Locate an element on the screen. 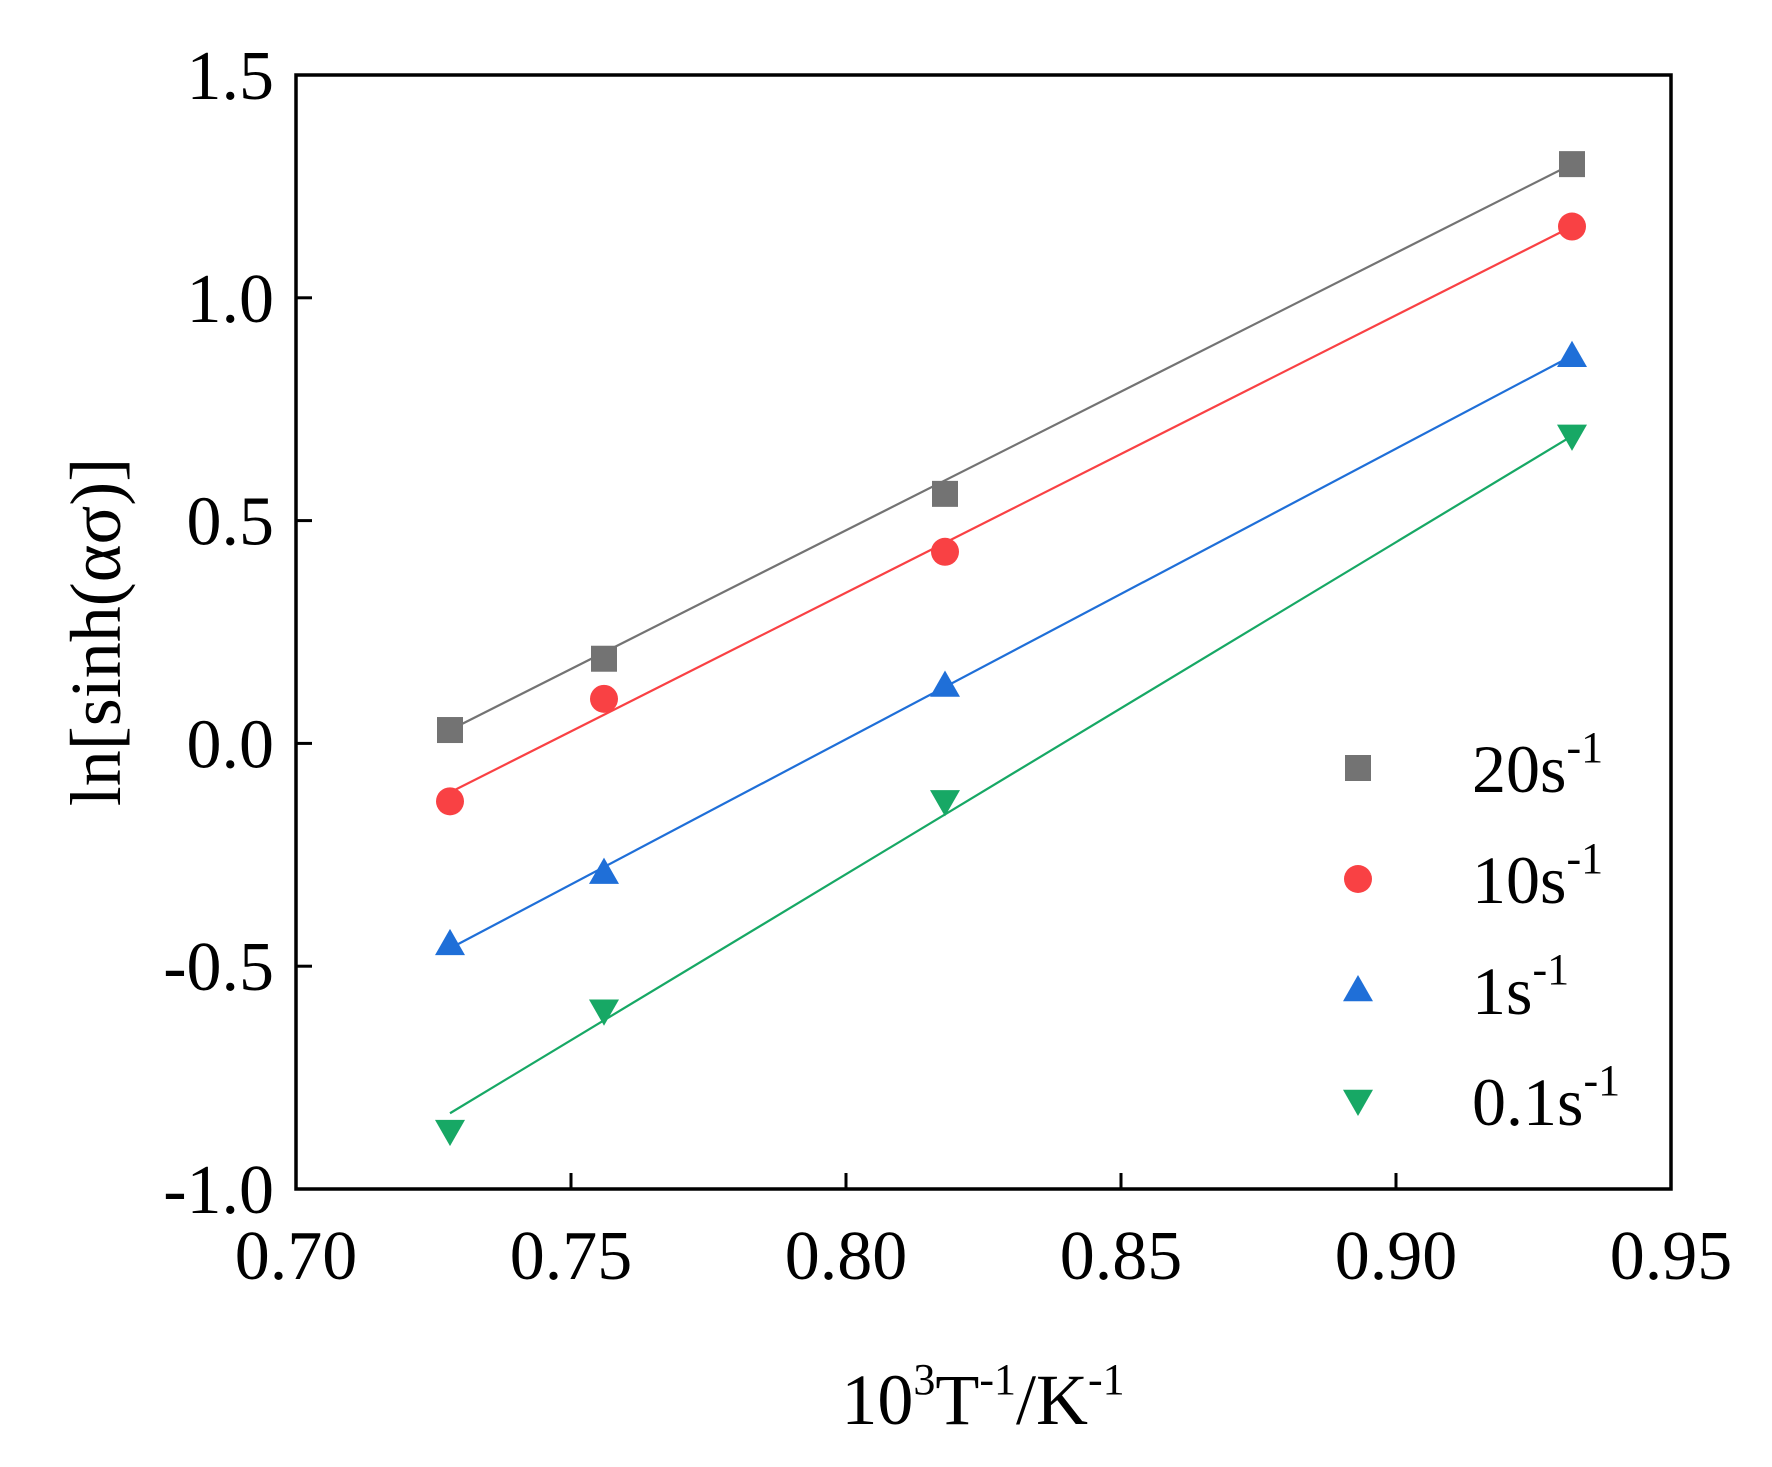 The height and width of the screenshot is (1467, 1772). x-axis-title: 103T-1/K-1 is located at coordinates (982, 1397).